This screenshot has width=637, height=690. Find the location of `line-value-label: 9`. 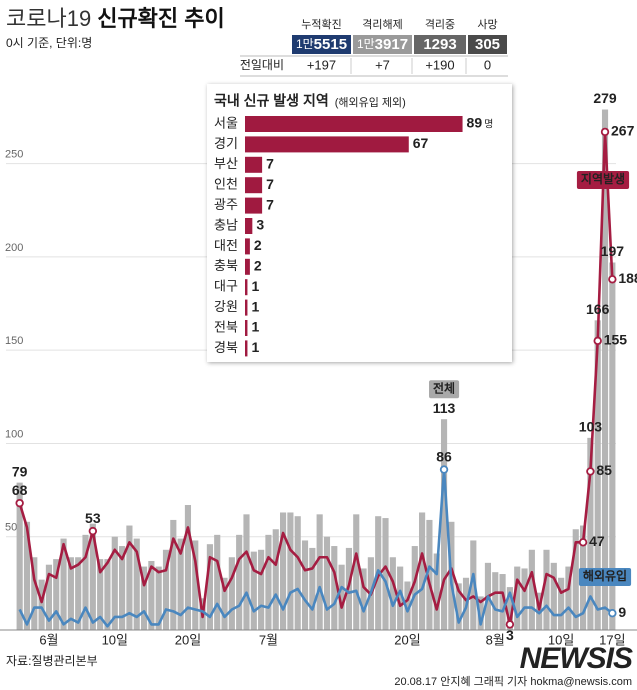

line-value-label: 9 is located at coordinates (622, 612).